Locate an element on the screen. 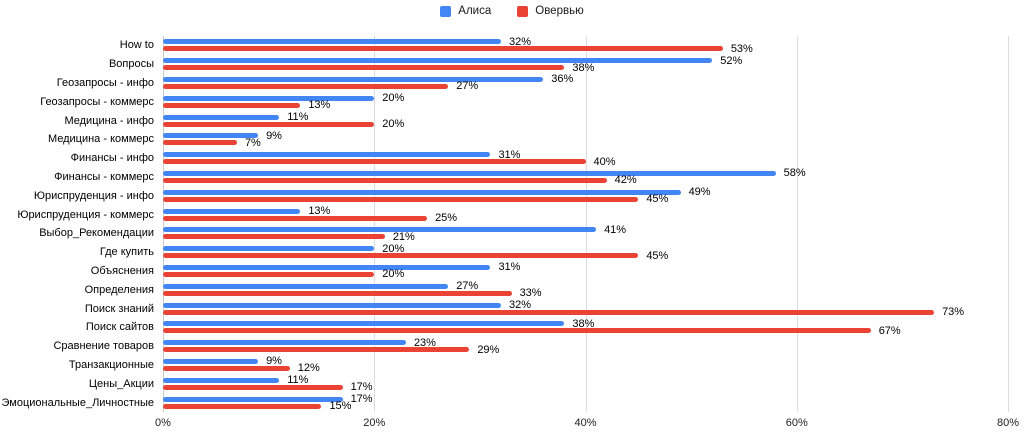 This screenshot has width=1024, height=444. category-label: Объяснения is located at coordinates (122, 270).